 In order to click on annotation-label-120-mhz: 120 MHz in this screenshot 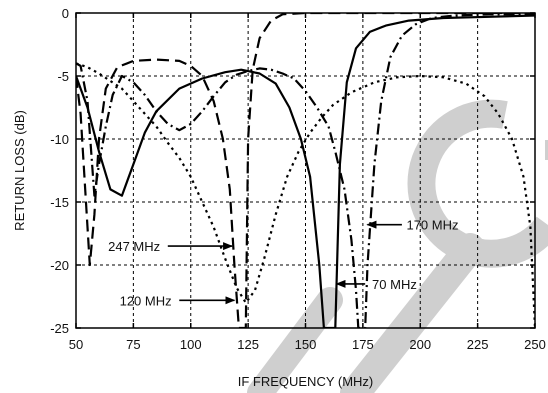, I will do `click(146, 300)`.